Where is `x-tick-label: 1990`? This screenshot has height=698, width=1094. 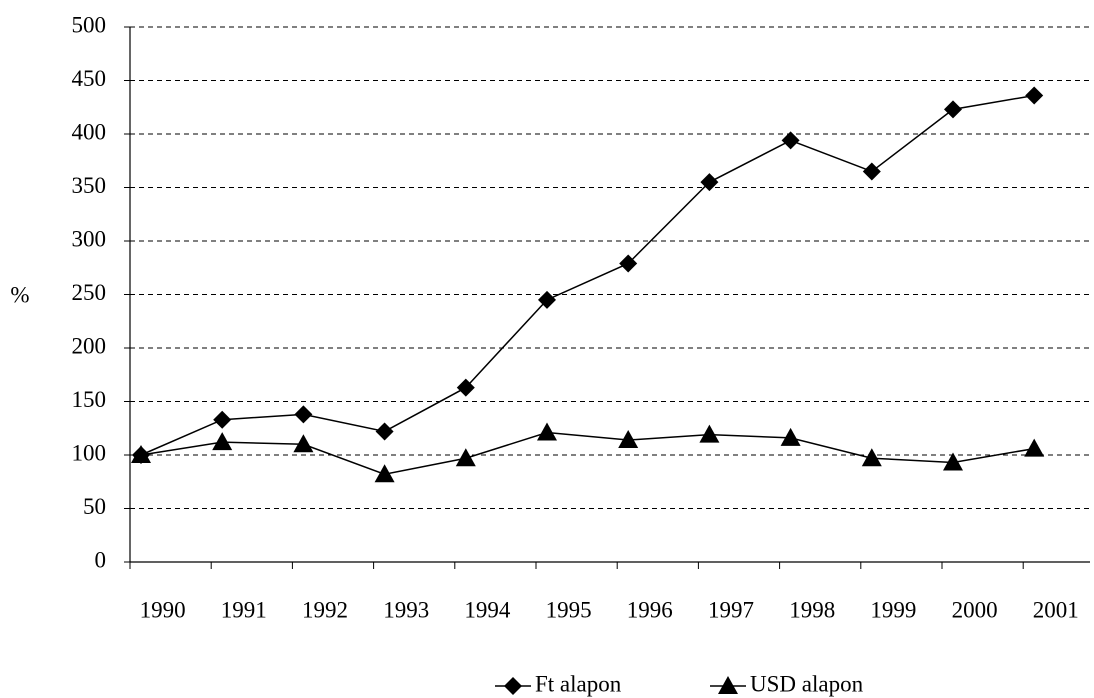 x-tick-label: 1990 is located at coordinates (163, 609).